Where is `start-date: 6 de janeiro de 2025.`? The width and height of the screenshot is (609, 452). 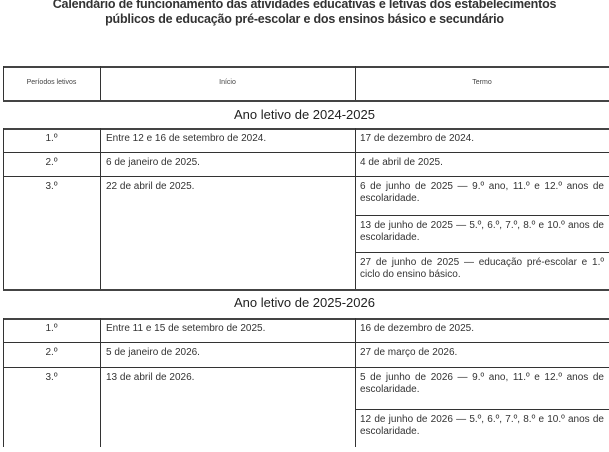
start-date: 6 de janeiro de 2025. is located at coordinates (153, 162).